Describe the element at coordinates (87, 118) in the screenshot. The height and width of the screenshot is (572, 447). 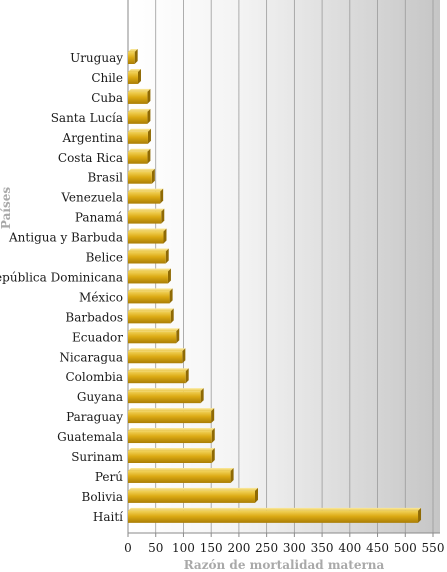
I see `category-label: Santa Lucía` at that location.